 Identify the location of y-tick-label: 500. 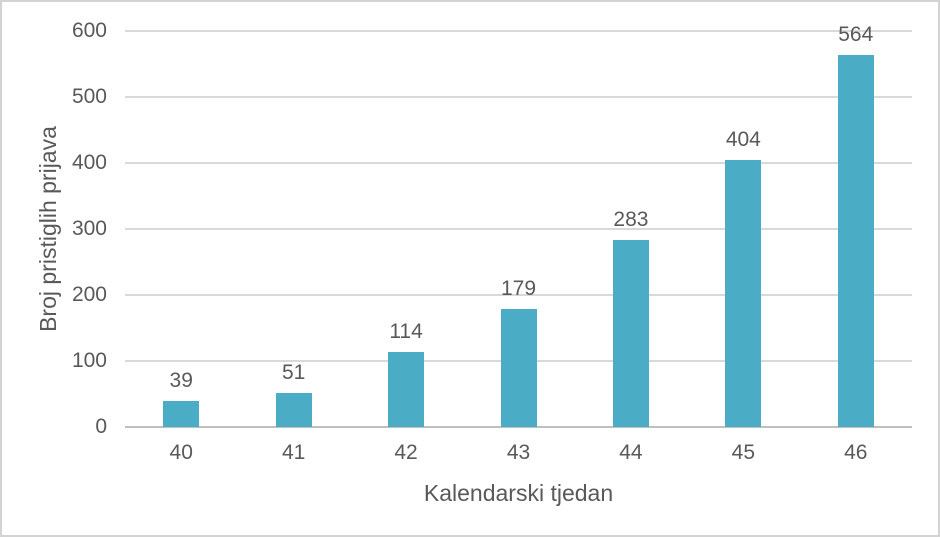
(89, 96).